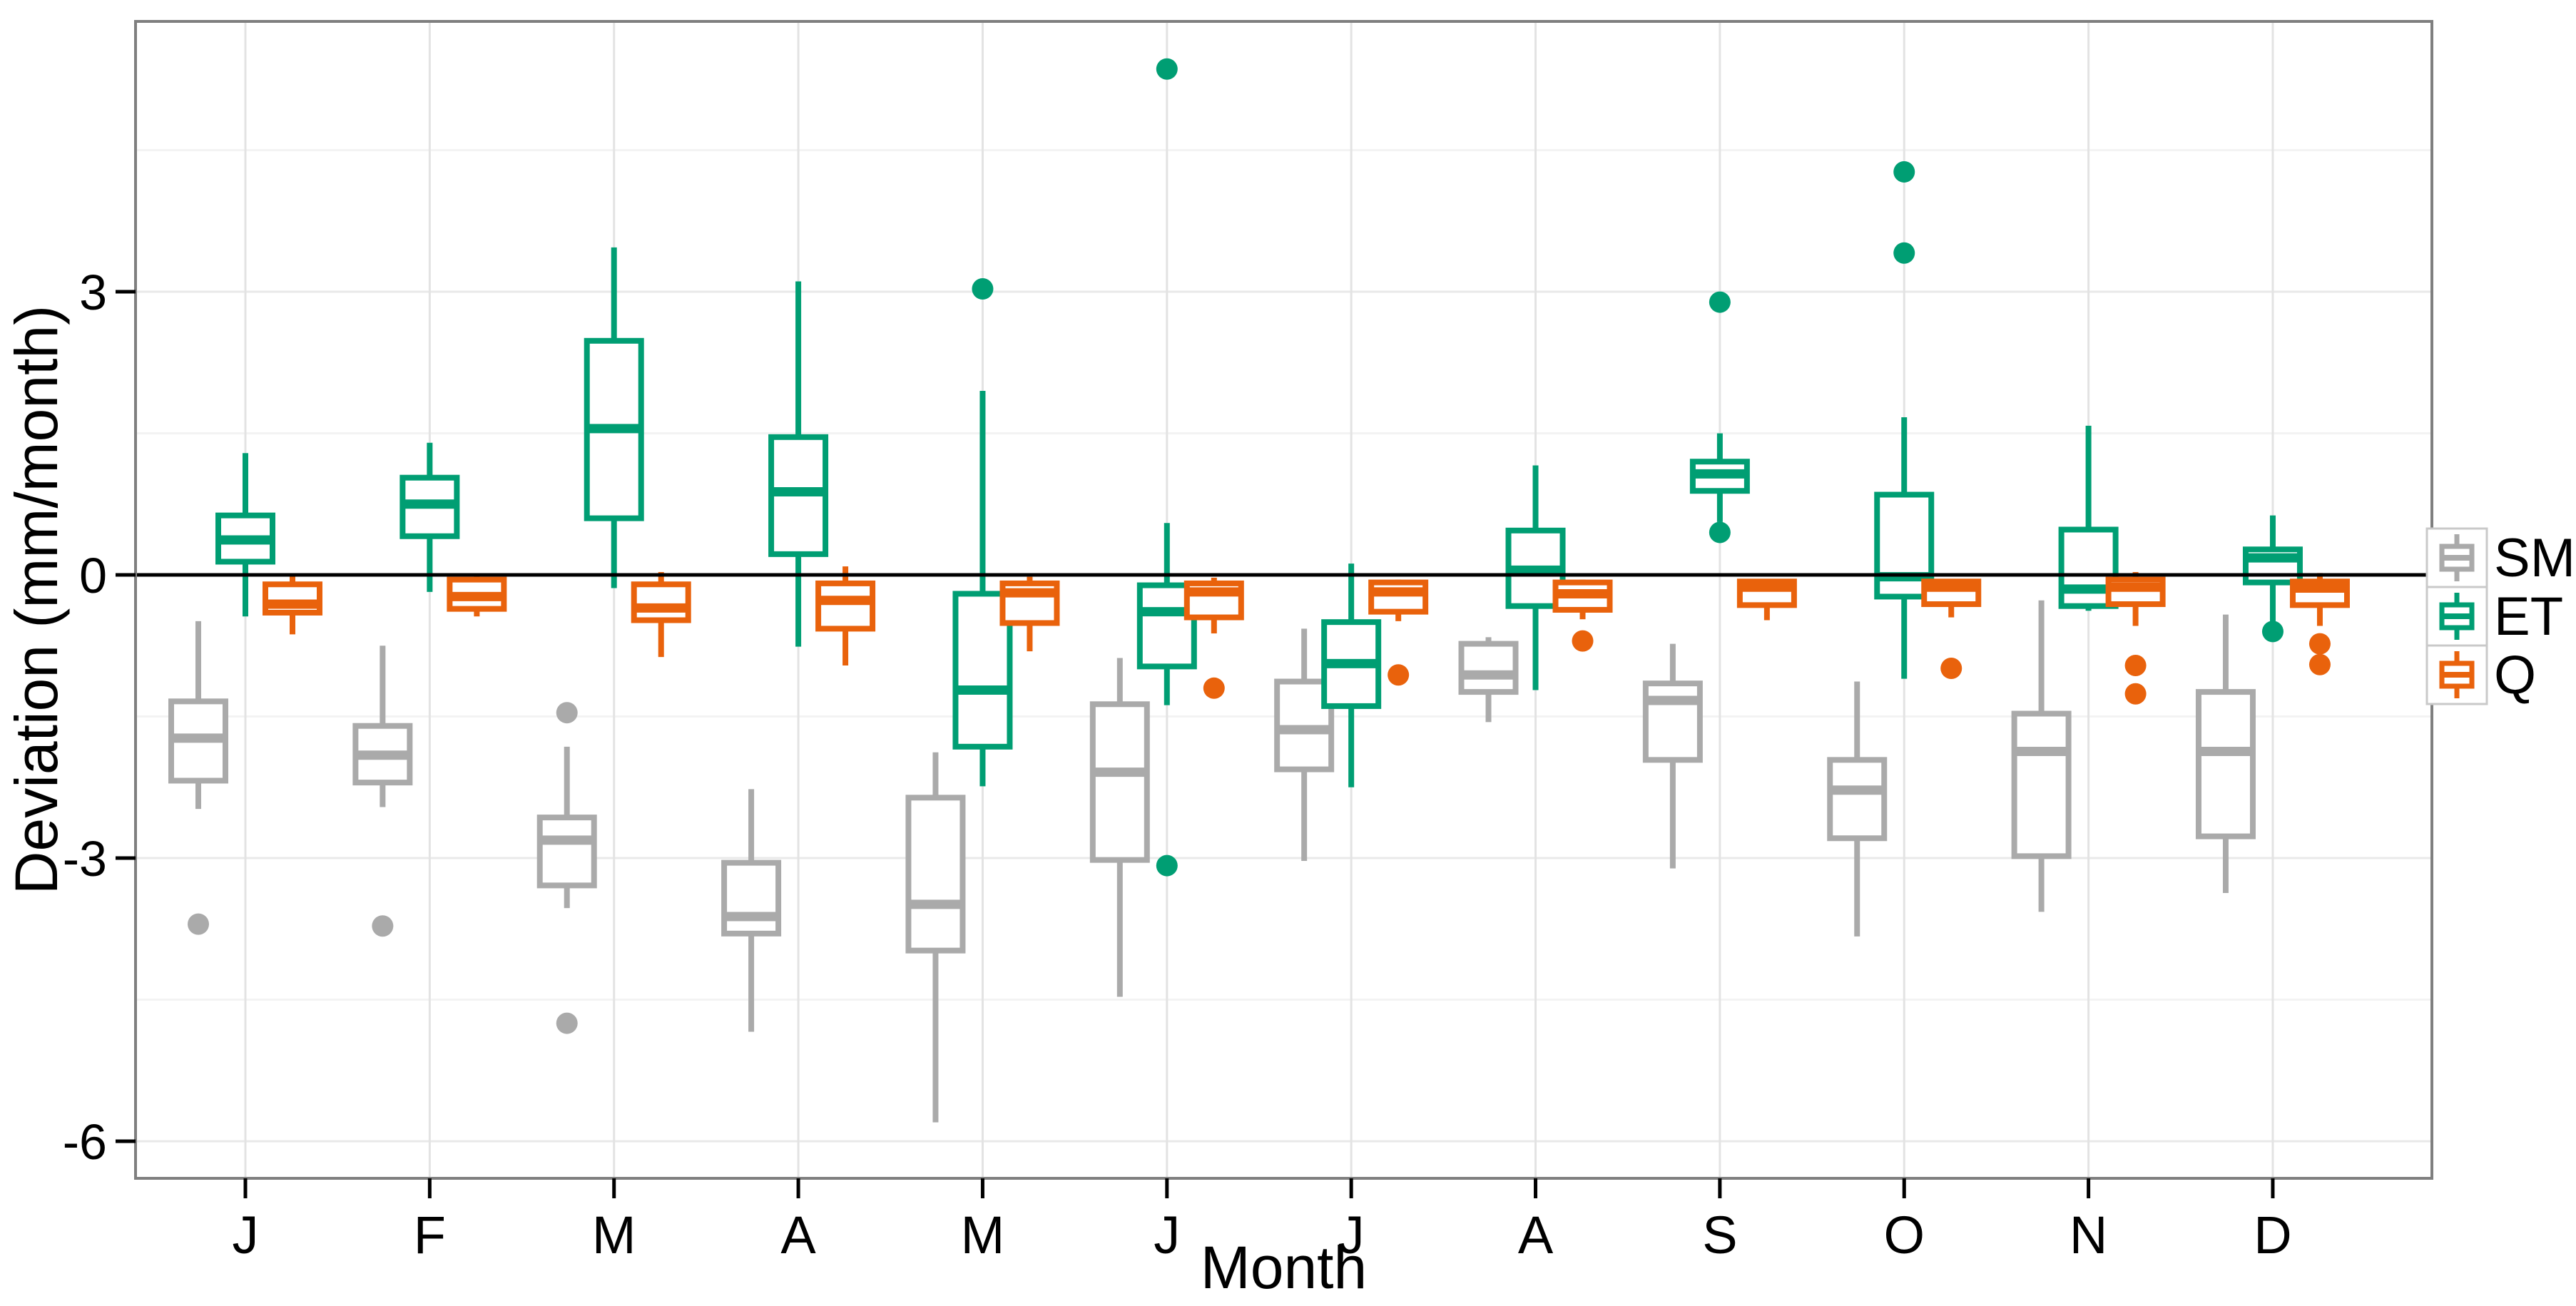 Image resolution: width=2576 pixels, height=1306 pixels. I want to click on y-tick-label: -6, so click(85, 1142).